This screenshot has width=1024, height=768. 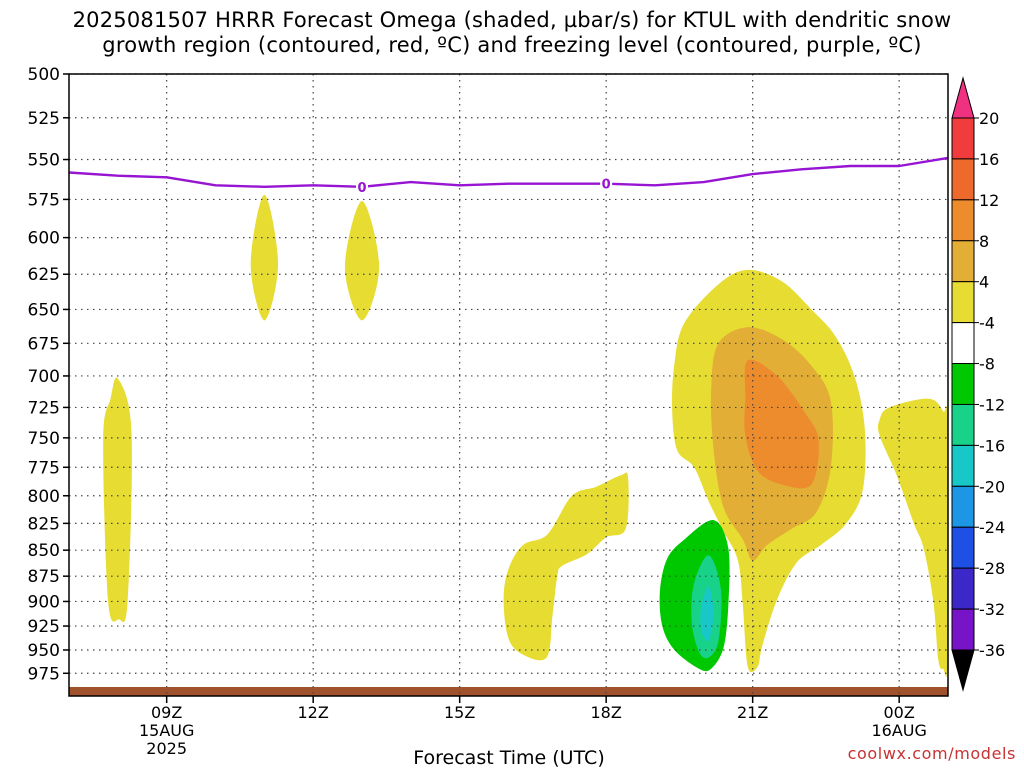 What do you see at coordinates (459, 712) in the screenshot?
I see `x-tick-label-15Z: 15Z` at bounding box center [459, 712].